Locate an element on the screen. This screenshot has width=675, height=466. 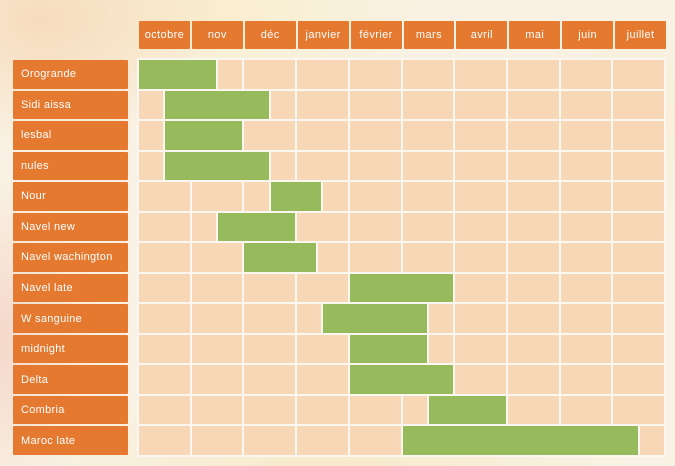
month-header-cell: octobre is located at coordinates (164, 35).